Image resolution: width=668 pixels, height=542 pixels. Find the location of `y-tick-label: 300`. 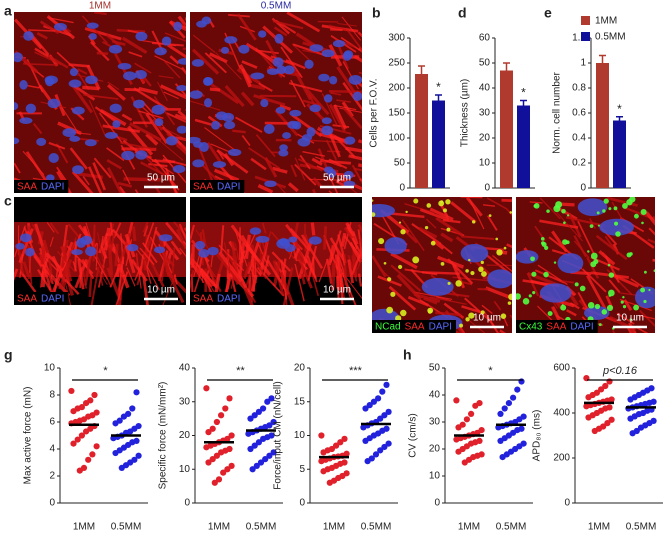

y-tick-label: 300 is located at coordinates (396, 38).